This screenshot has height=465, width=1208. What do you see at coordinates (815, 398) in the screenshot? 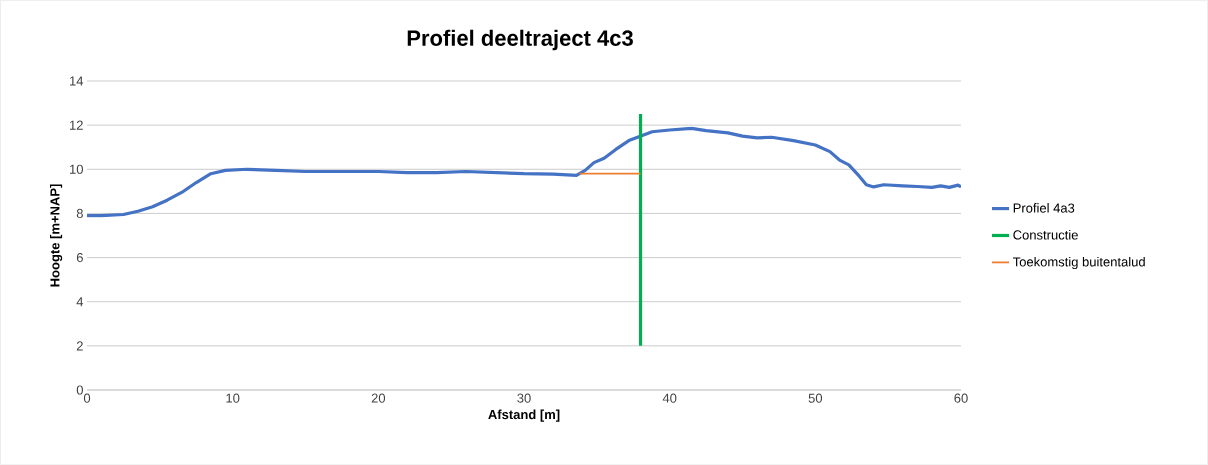
I see `x-tick-label: 50` at bounding box center [815, 398].